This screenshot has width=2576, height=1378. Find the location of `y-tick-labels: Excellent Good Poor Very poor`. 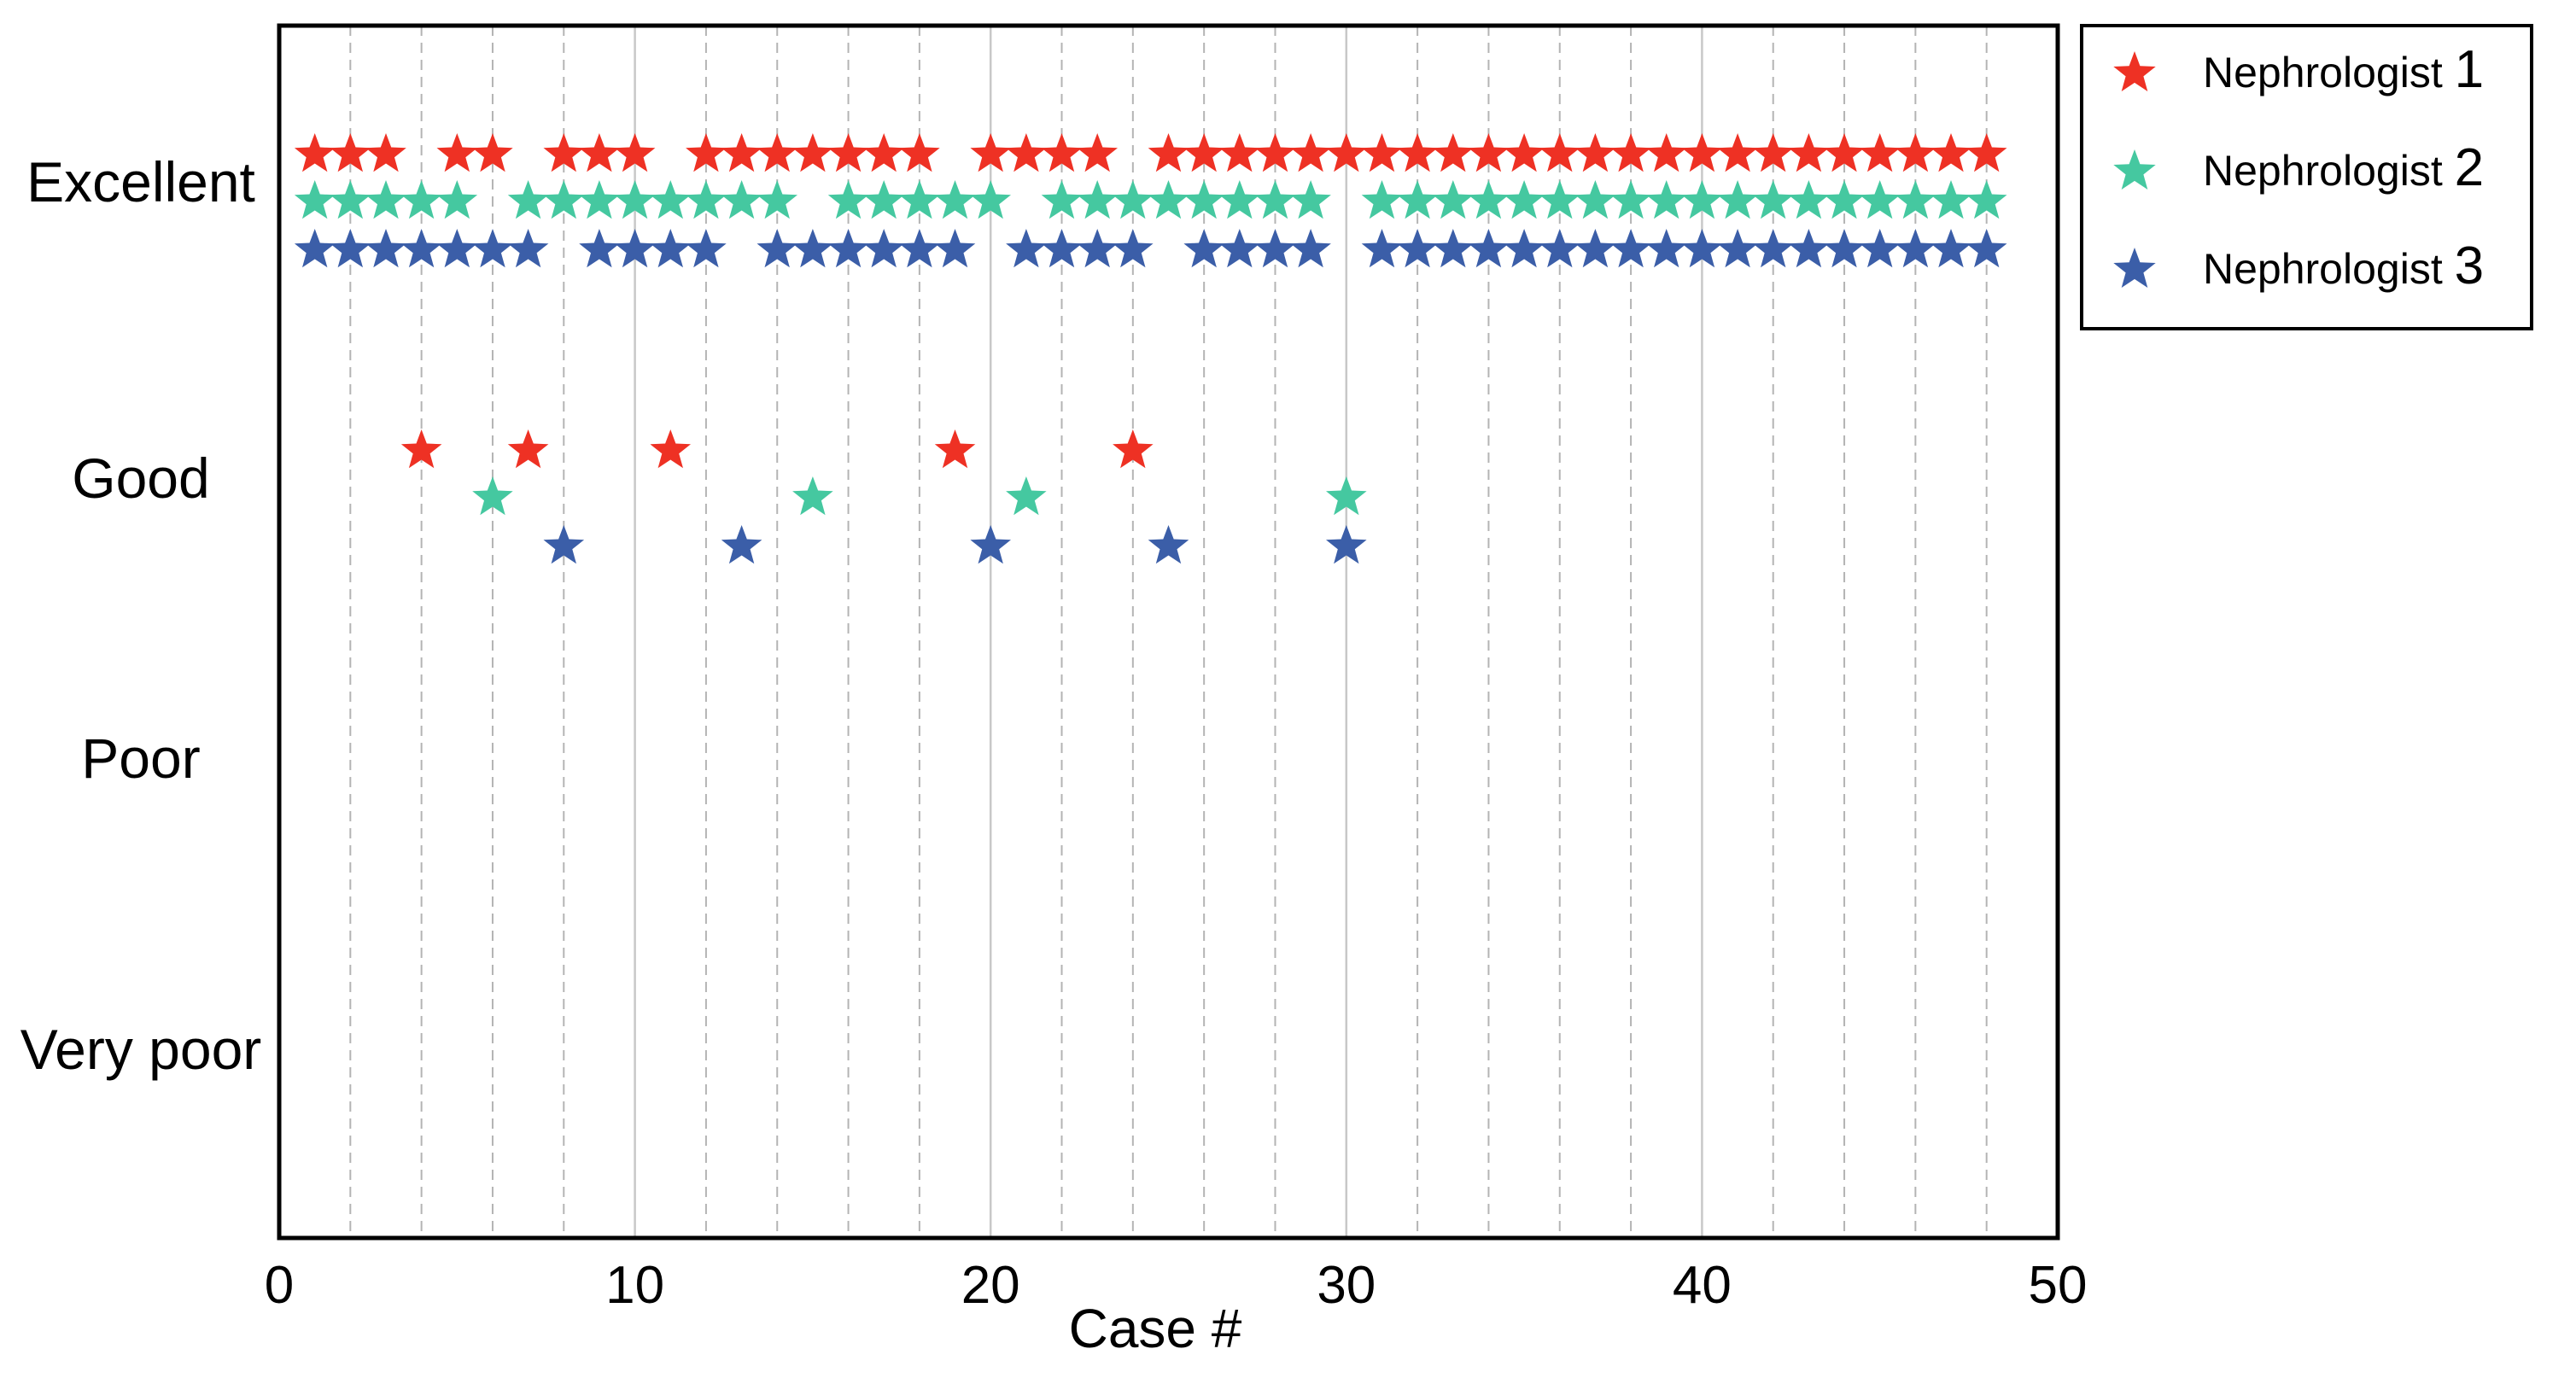

y-tick-labels: Excellent Good Poor Very poor is located at coordinates (141, 615).